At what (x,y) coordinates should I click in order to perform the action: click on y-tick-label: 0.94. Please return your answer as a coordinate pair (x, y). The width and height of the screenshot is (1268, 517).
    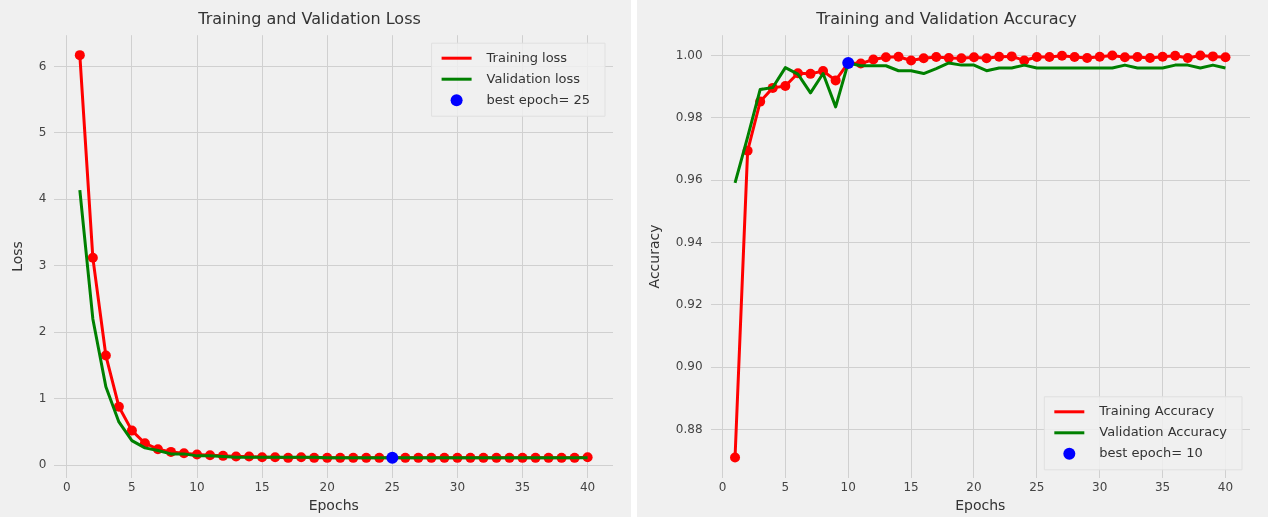
    Looking at the image, I should click on (689, 241).